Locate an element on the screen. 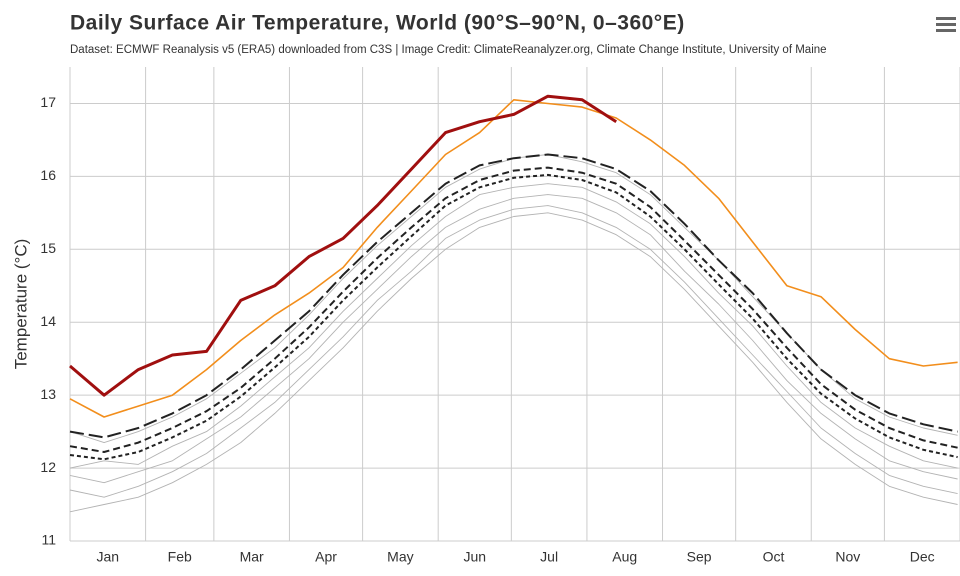  x-tick-label: Nov is located at coordinates (847, 557).